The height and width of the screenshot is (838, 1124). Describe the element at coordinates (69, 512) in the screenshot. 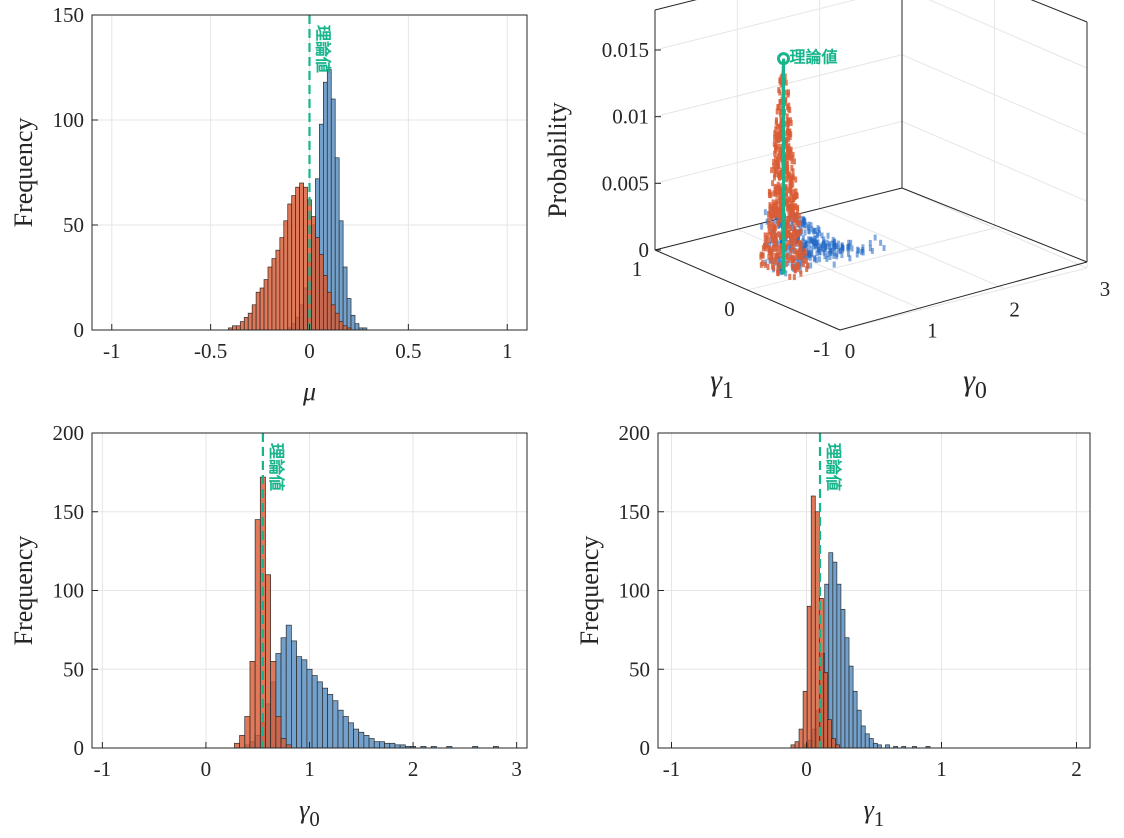

I see `y-tick-label: 150` at that location.